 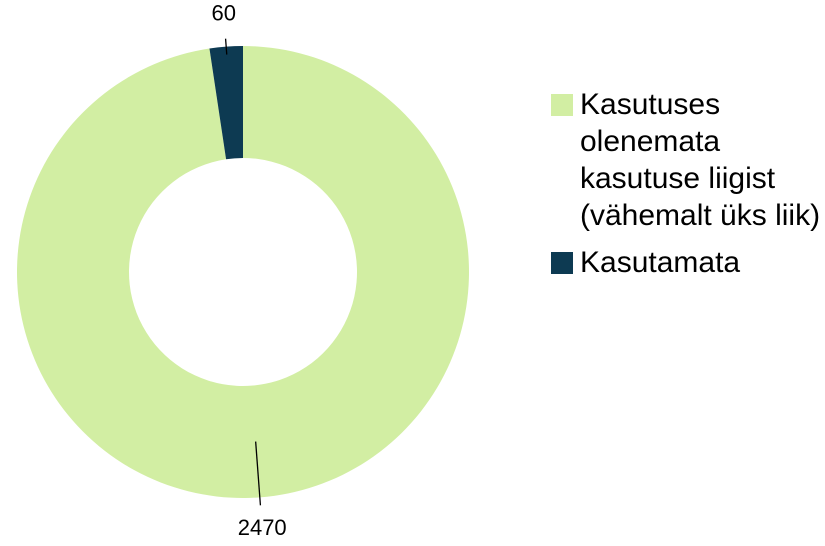 I want to click on legend-item: Kasutamata, so click(x=686, y=262).